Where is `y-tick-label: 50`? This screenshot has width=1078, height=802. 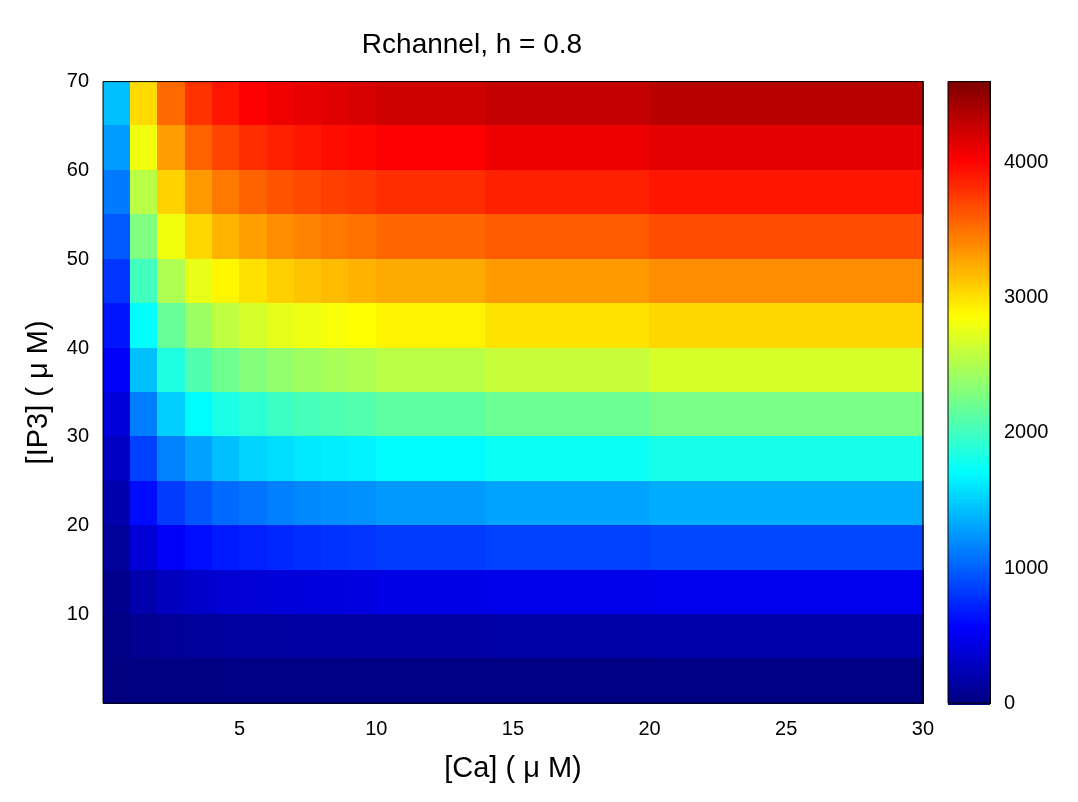 y-tick-label: 50 is located at coordinates (78, 257).